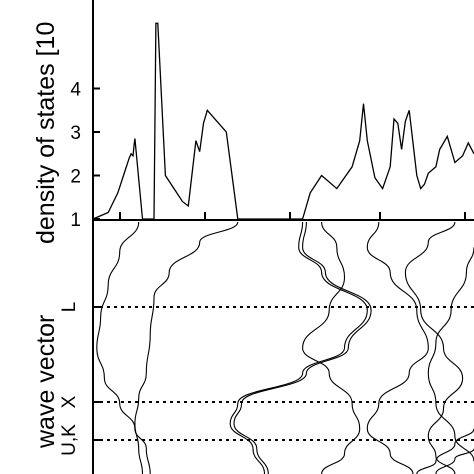 The width and height of the screenshot is (474, 474). Describe the element at coordinates (75, 177) in the screenshot. I see `dos-y-tick-label: 2` at that location.